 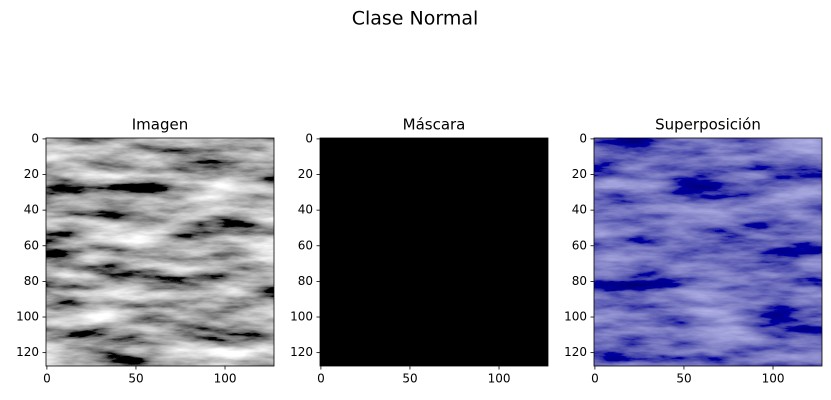 What do you see at coordinates (434, 125) in the screenshot?
I see `axes-title: Máscara` at bounding box center [434, 125].